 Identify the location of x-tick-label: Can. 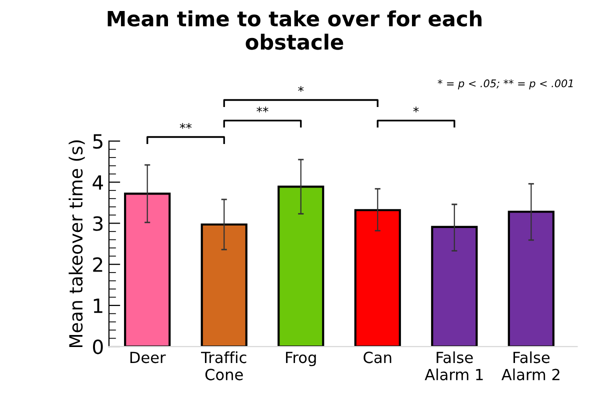
(378, 358).